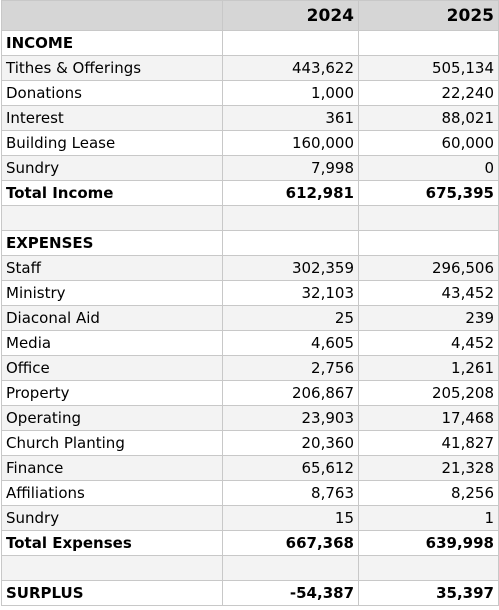  Describe the element at coordinates (290, 368) in the screenshot. I see `value-cell: 2,756` at that location.